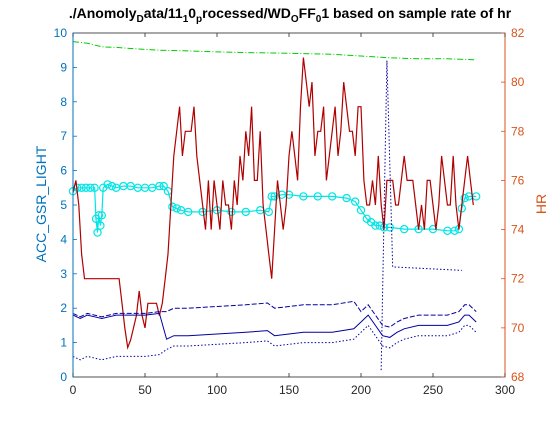 This screenshot has height=425, width=560. Describe the element at coordinates (518, 230) in the screenshot. I see `y-right-tick-label: 74` at that location.